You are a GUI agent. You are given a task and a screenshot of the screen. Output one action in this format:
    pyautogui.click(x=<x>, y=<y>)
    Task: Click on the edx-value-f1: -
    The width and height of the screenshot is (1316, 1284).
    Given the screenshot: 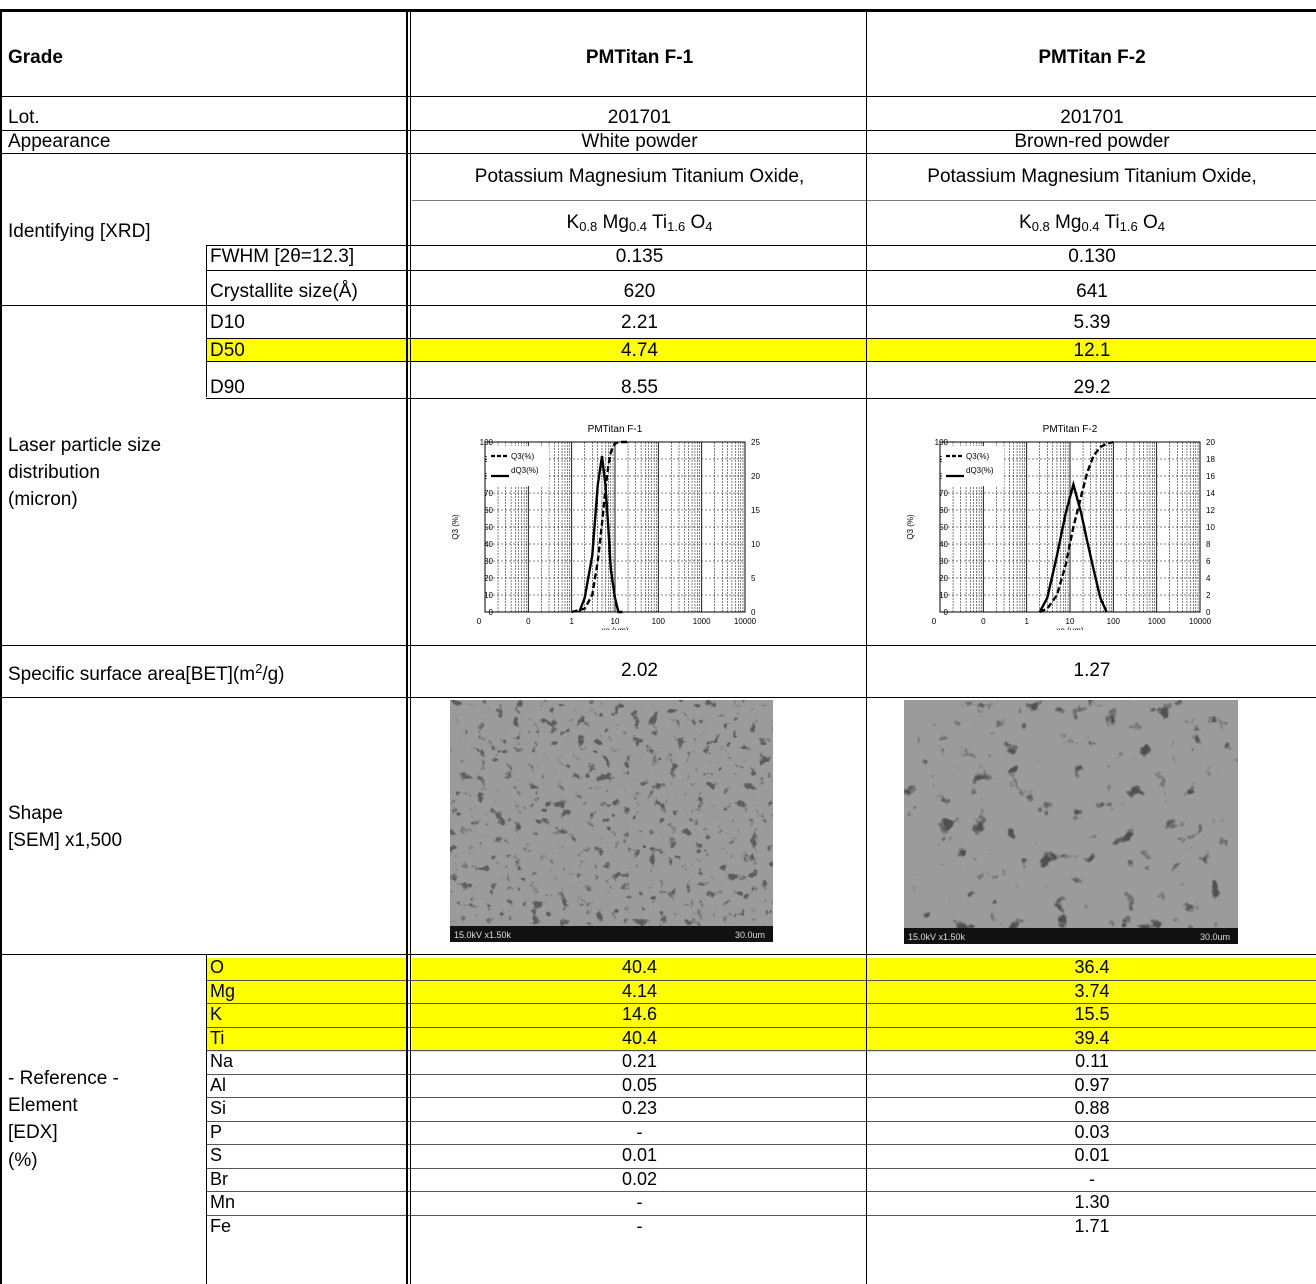 What is the action you would take?
    pyautogui.click(x=639, y=1202)
    